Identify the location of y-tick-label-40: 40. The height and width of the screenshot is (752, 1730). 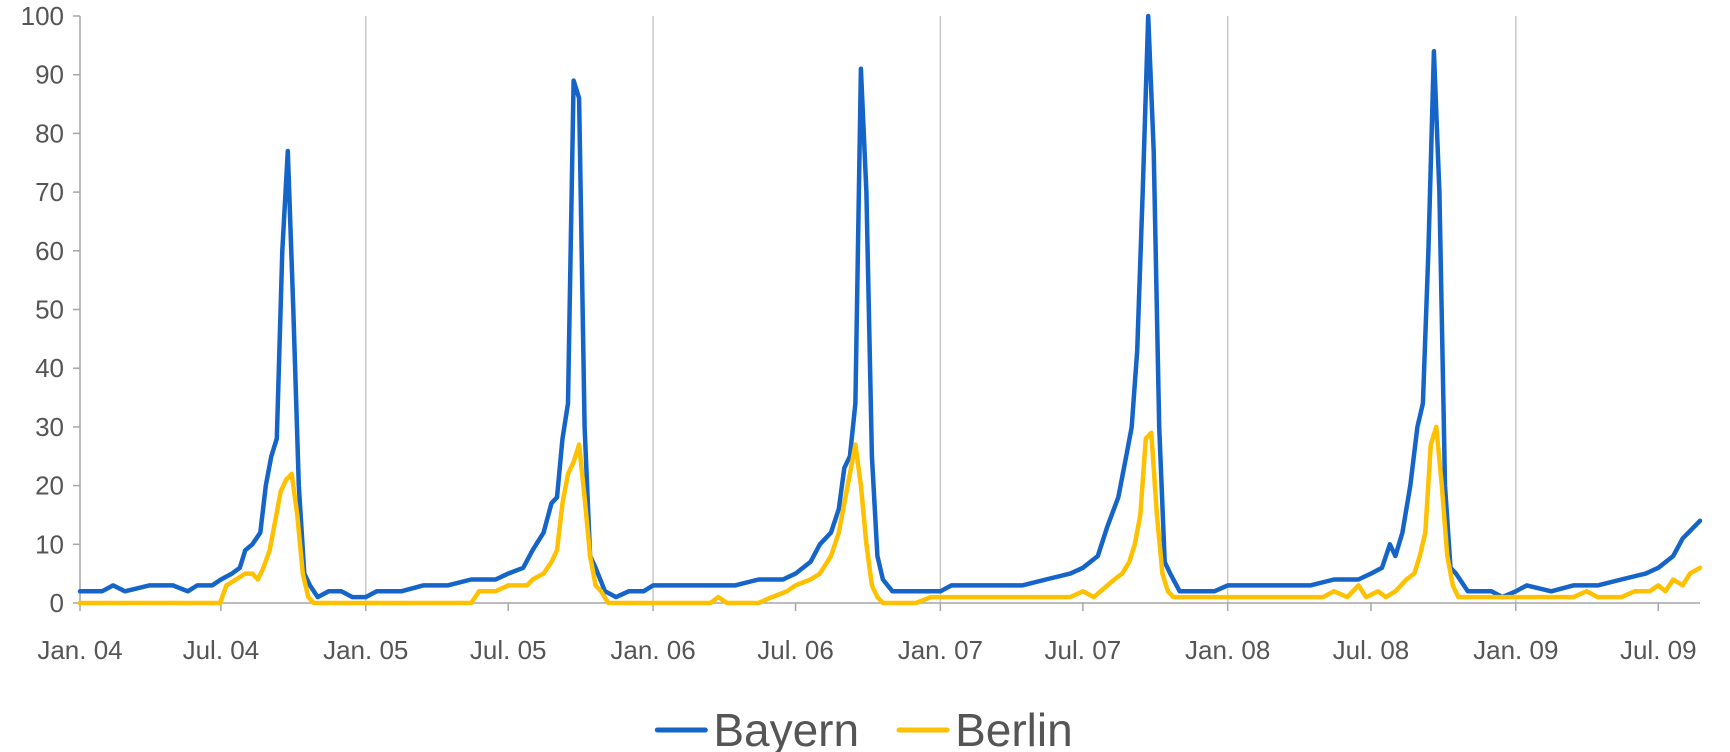
(49, 368).